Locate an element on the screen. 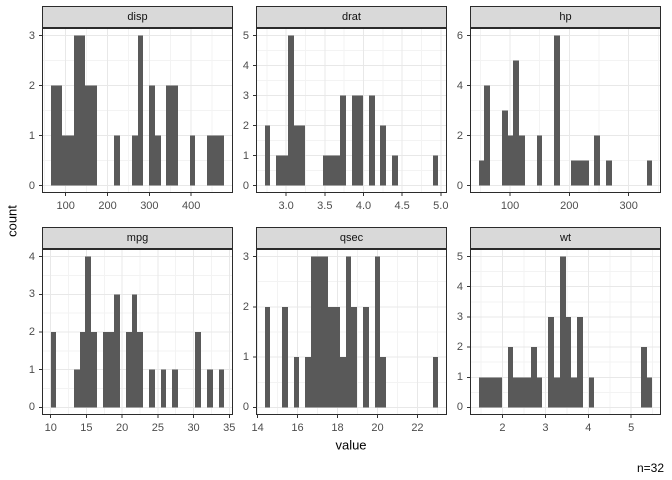 This screenshot has height=480, width=672. x-tick-label: 5.0 is located at coordinates (441, 206).